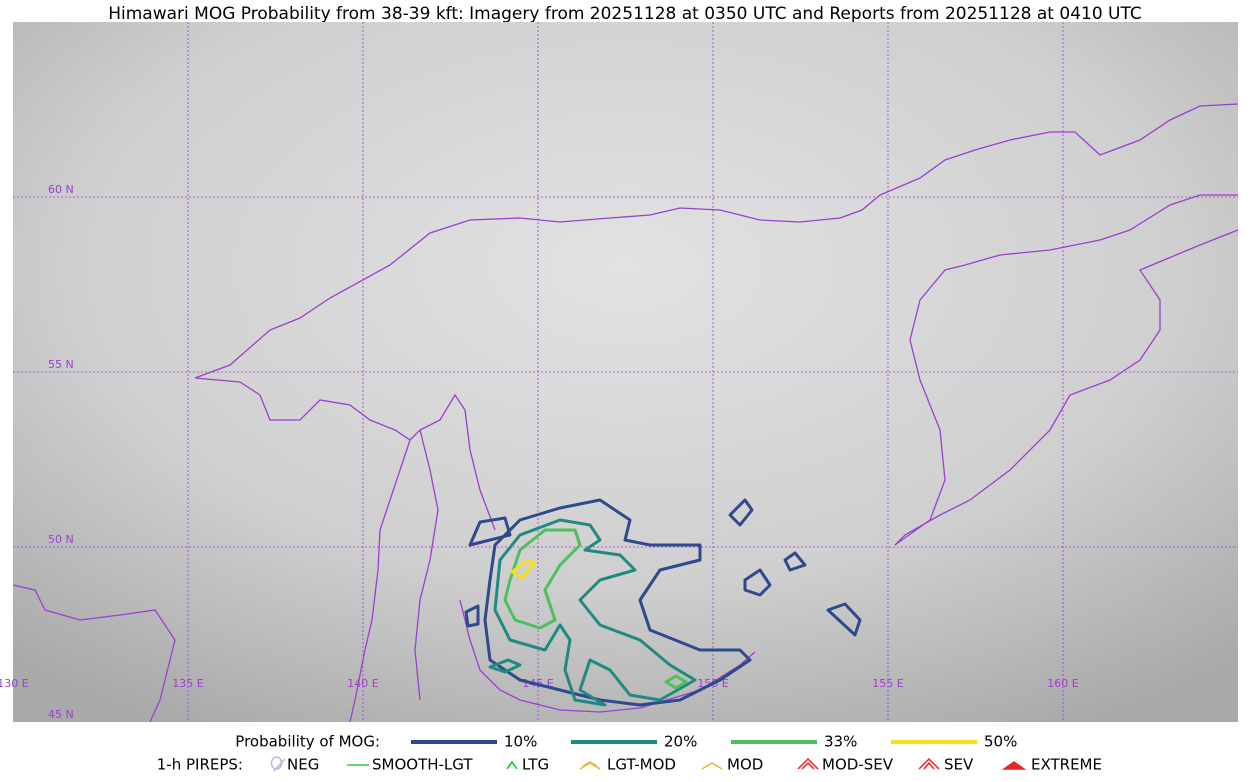 This screenshot has width=1250, height=782. I want to click on pirep-label: MOD-SEV, so click(858, 765).